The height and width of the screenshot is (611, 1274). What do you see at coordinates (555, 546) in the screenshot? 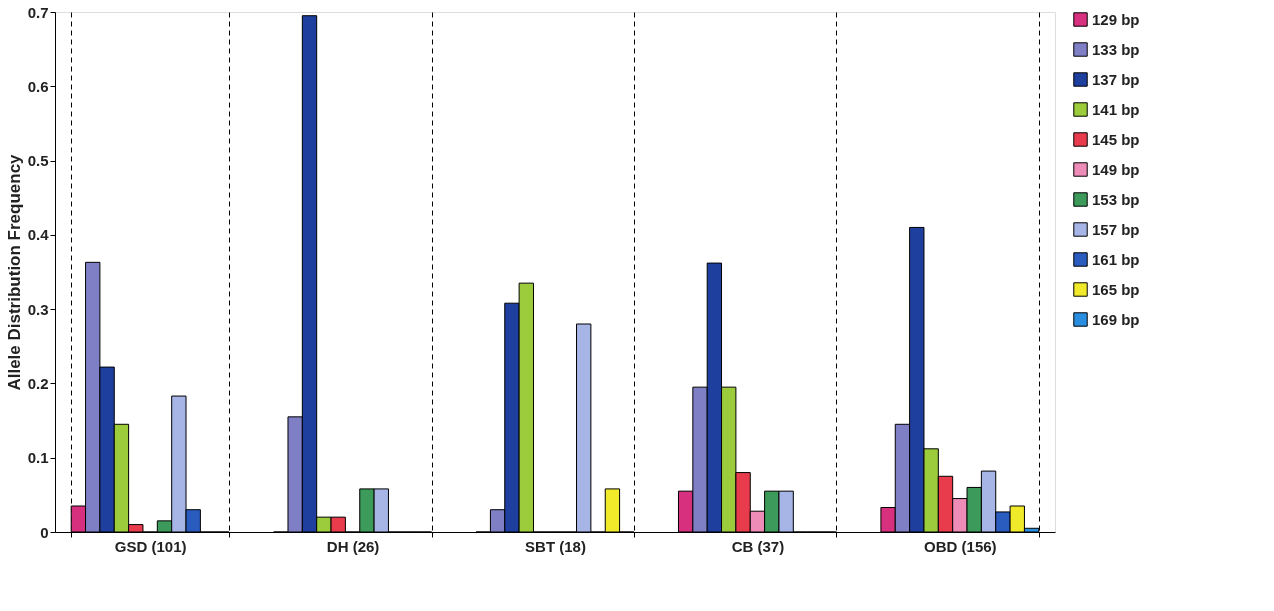
I see `x-tick-label: SBT (18)` at bounding box center [555, 546].